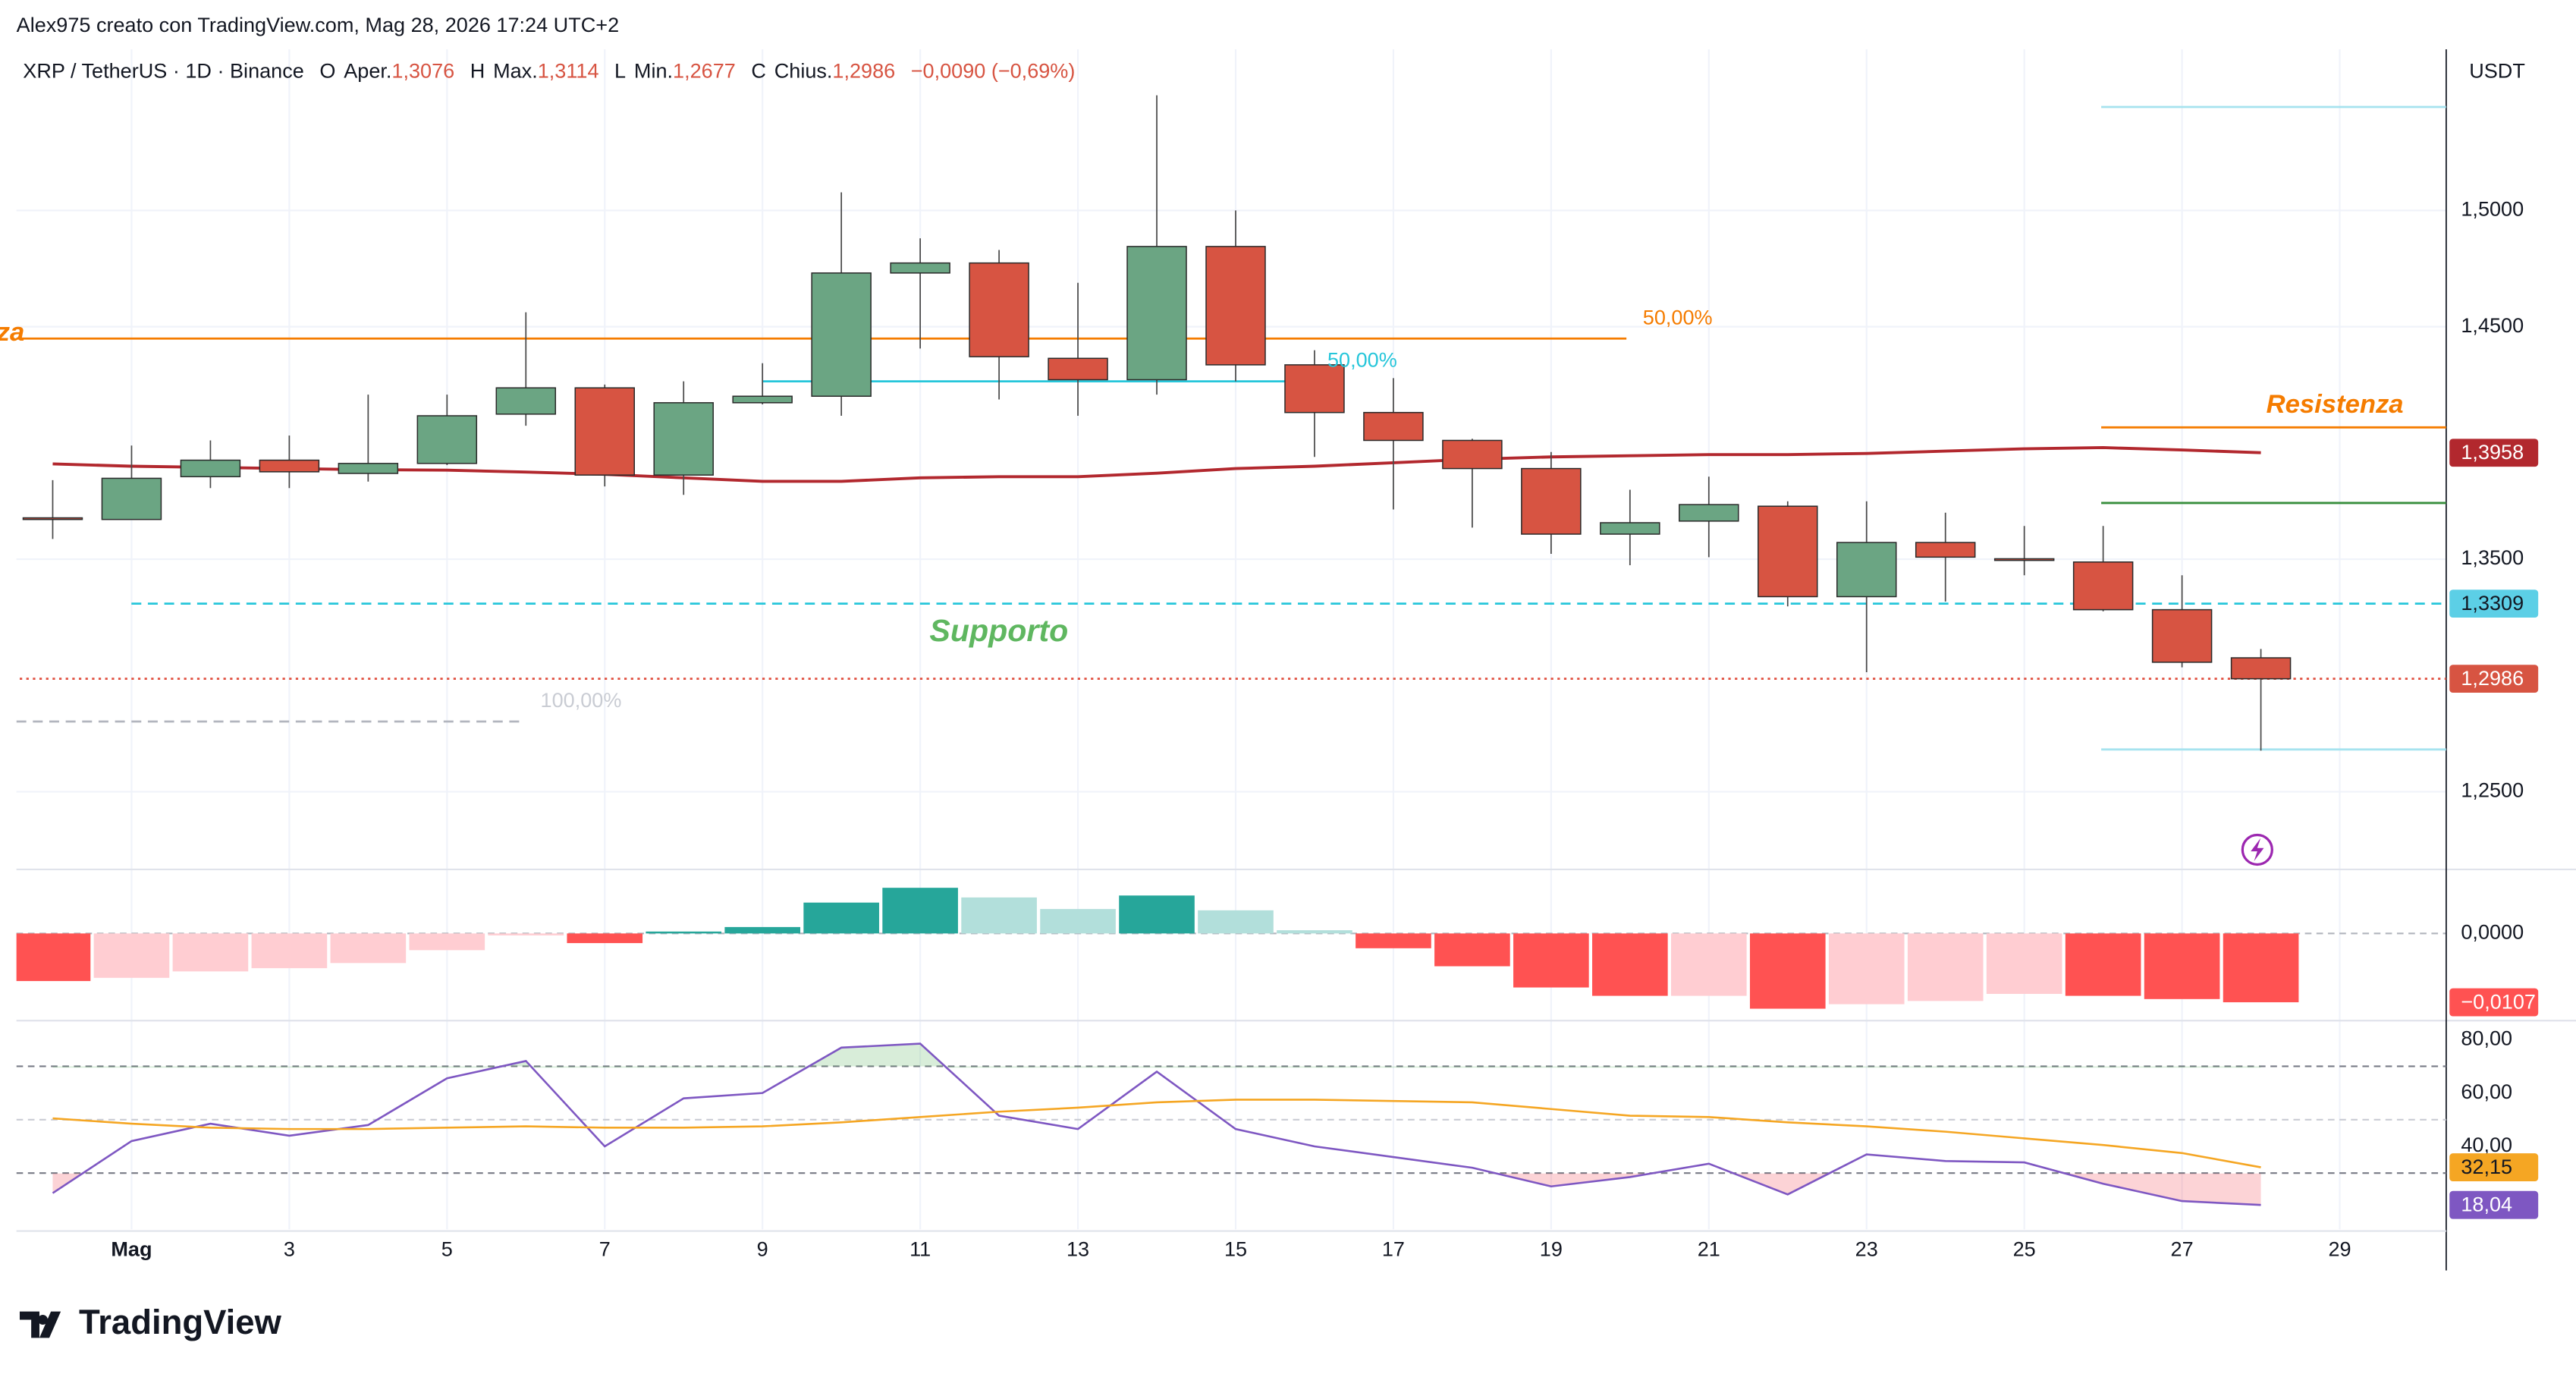 The image size is (2576, 1374). Describe the element at coordinates (2486, 1144) in the screenshot. I see `y-tick-label: 40,00` at that location.